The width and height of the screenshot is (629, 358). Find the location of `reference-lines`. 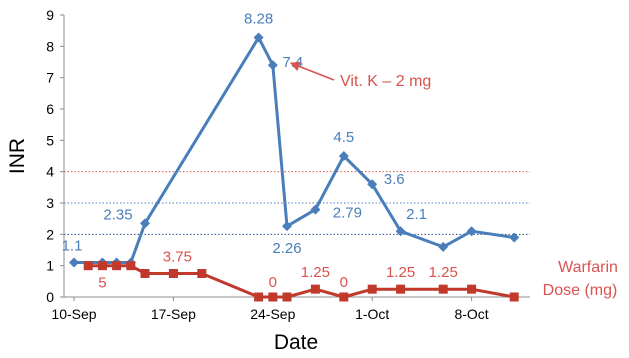

reference-lines is located at coordinates (297, 203).